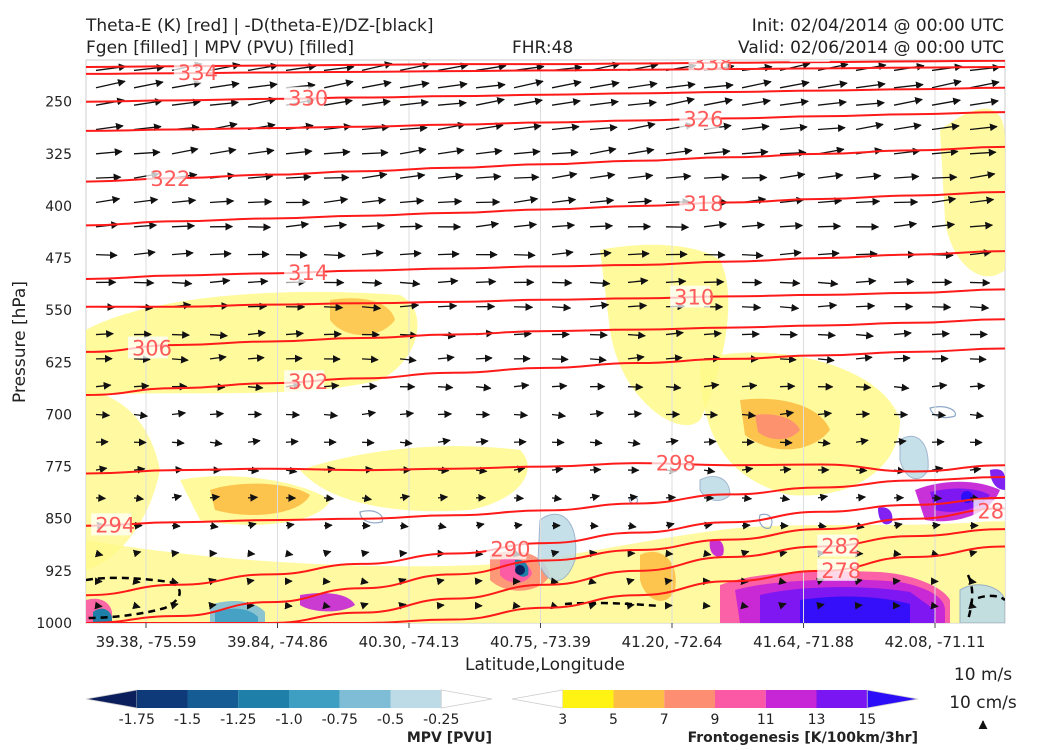  I want to click on theta-e-label: 302, so click(308, 382).